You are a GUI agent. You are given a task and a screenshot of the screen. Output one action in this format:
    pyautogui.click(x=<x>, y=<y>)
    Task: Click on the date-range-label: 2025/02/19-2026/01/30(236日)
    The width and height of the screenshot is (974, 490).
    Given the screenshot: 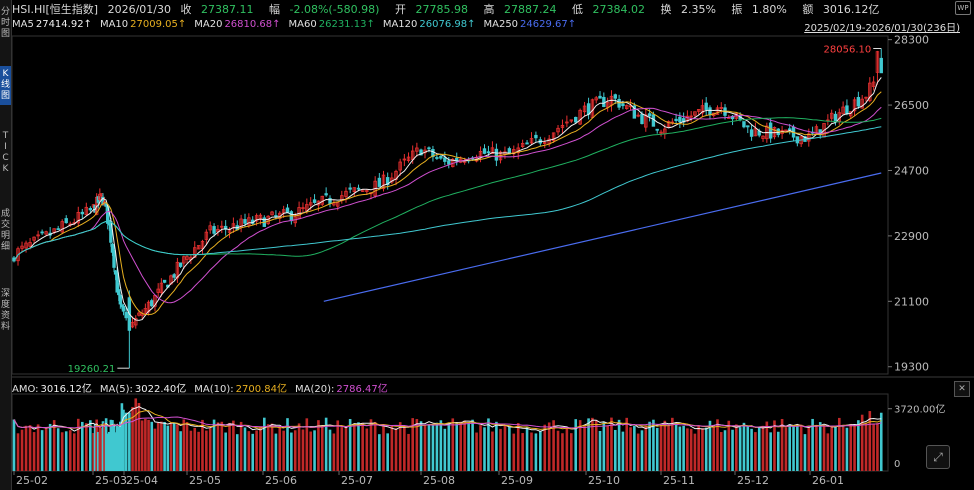 What is the action you would take?
    pyautogui.click(x=882, y=28)
    